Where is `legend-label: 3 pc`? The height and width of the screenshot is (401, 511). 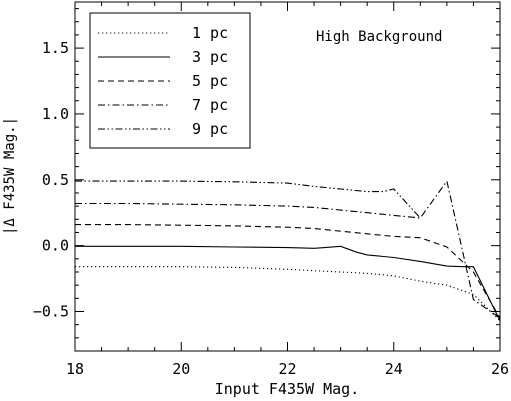
legend-label: 3 pc is located at coordinates (210, 57).